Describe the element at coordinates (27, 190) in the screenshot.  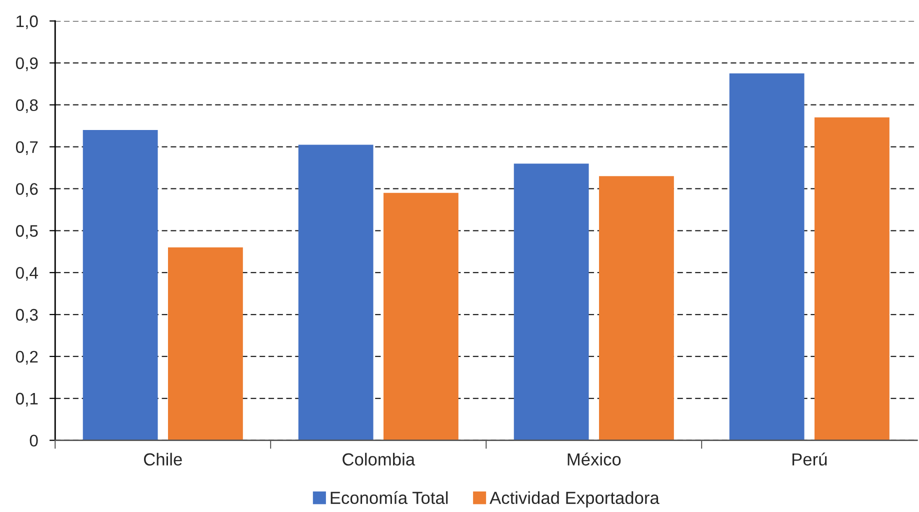
I see `y-tick-label: 0,6` at that location.